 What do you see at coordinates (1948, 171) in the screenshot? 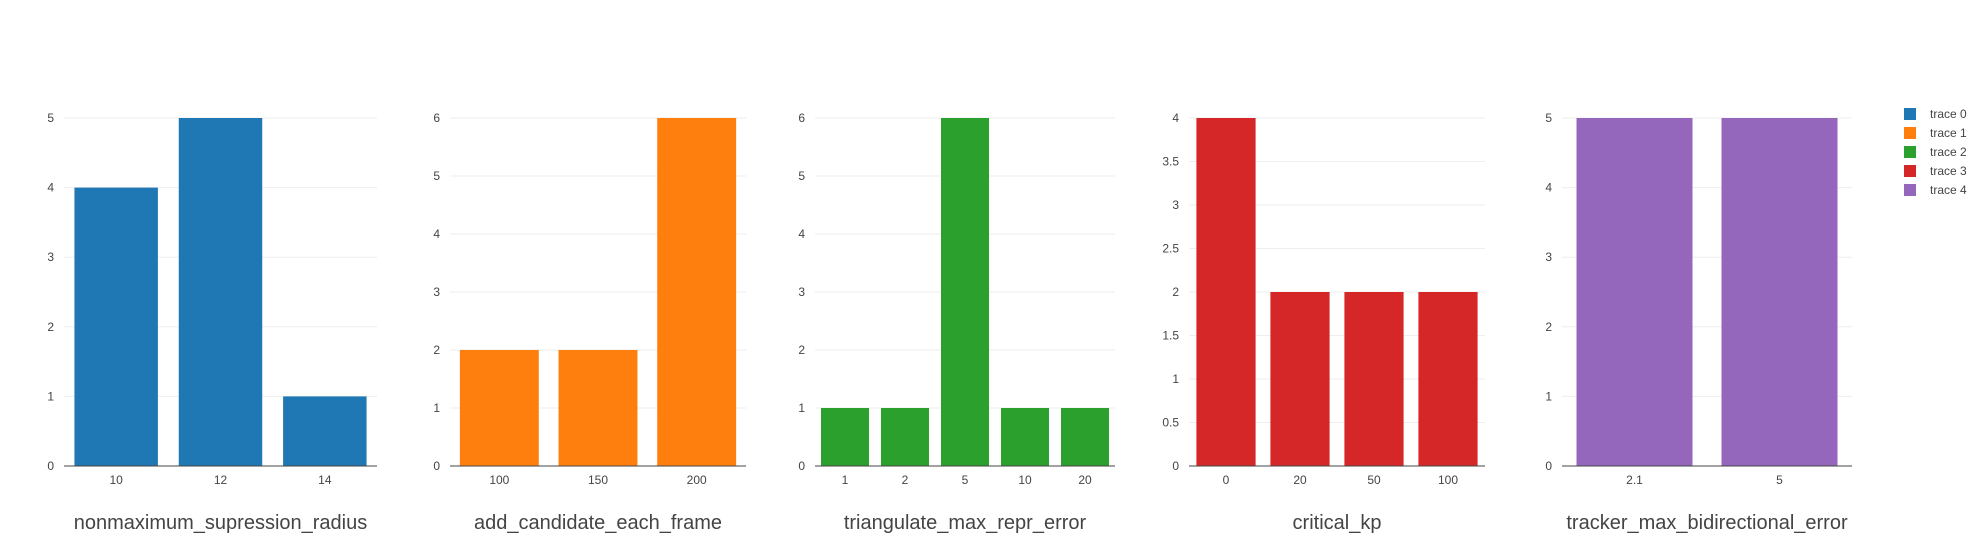
I see `legend-label: trace 3` at bounding box center [1948, 171].